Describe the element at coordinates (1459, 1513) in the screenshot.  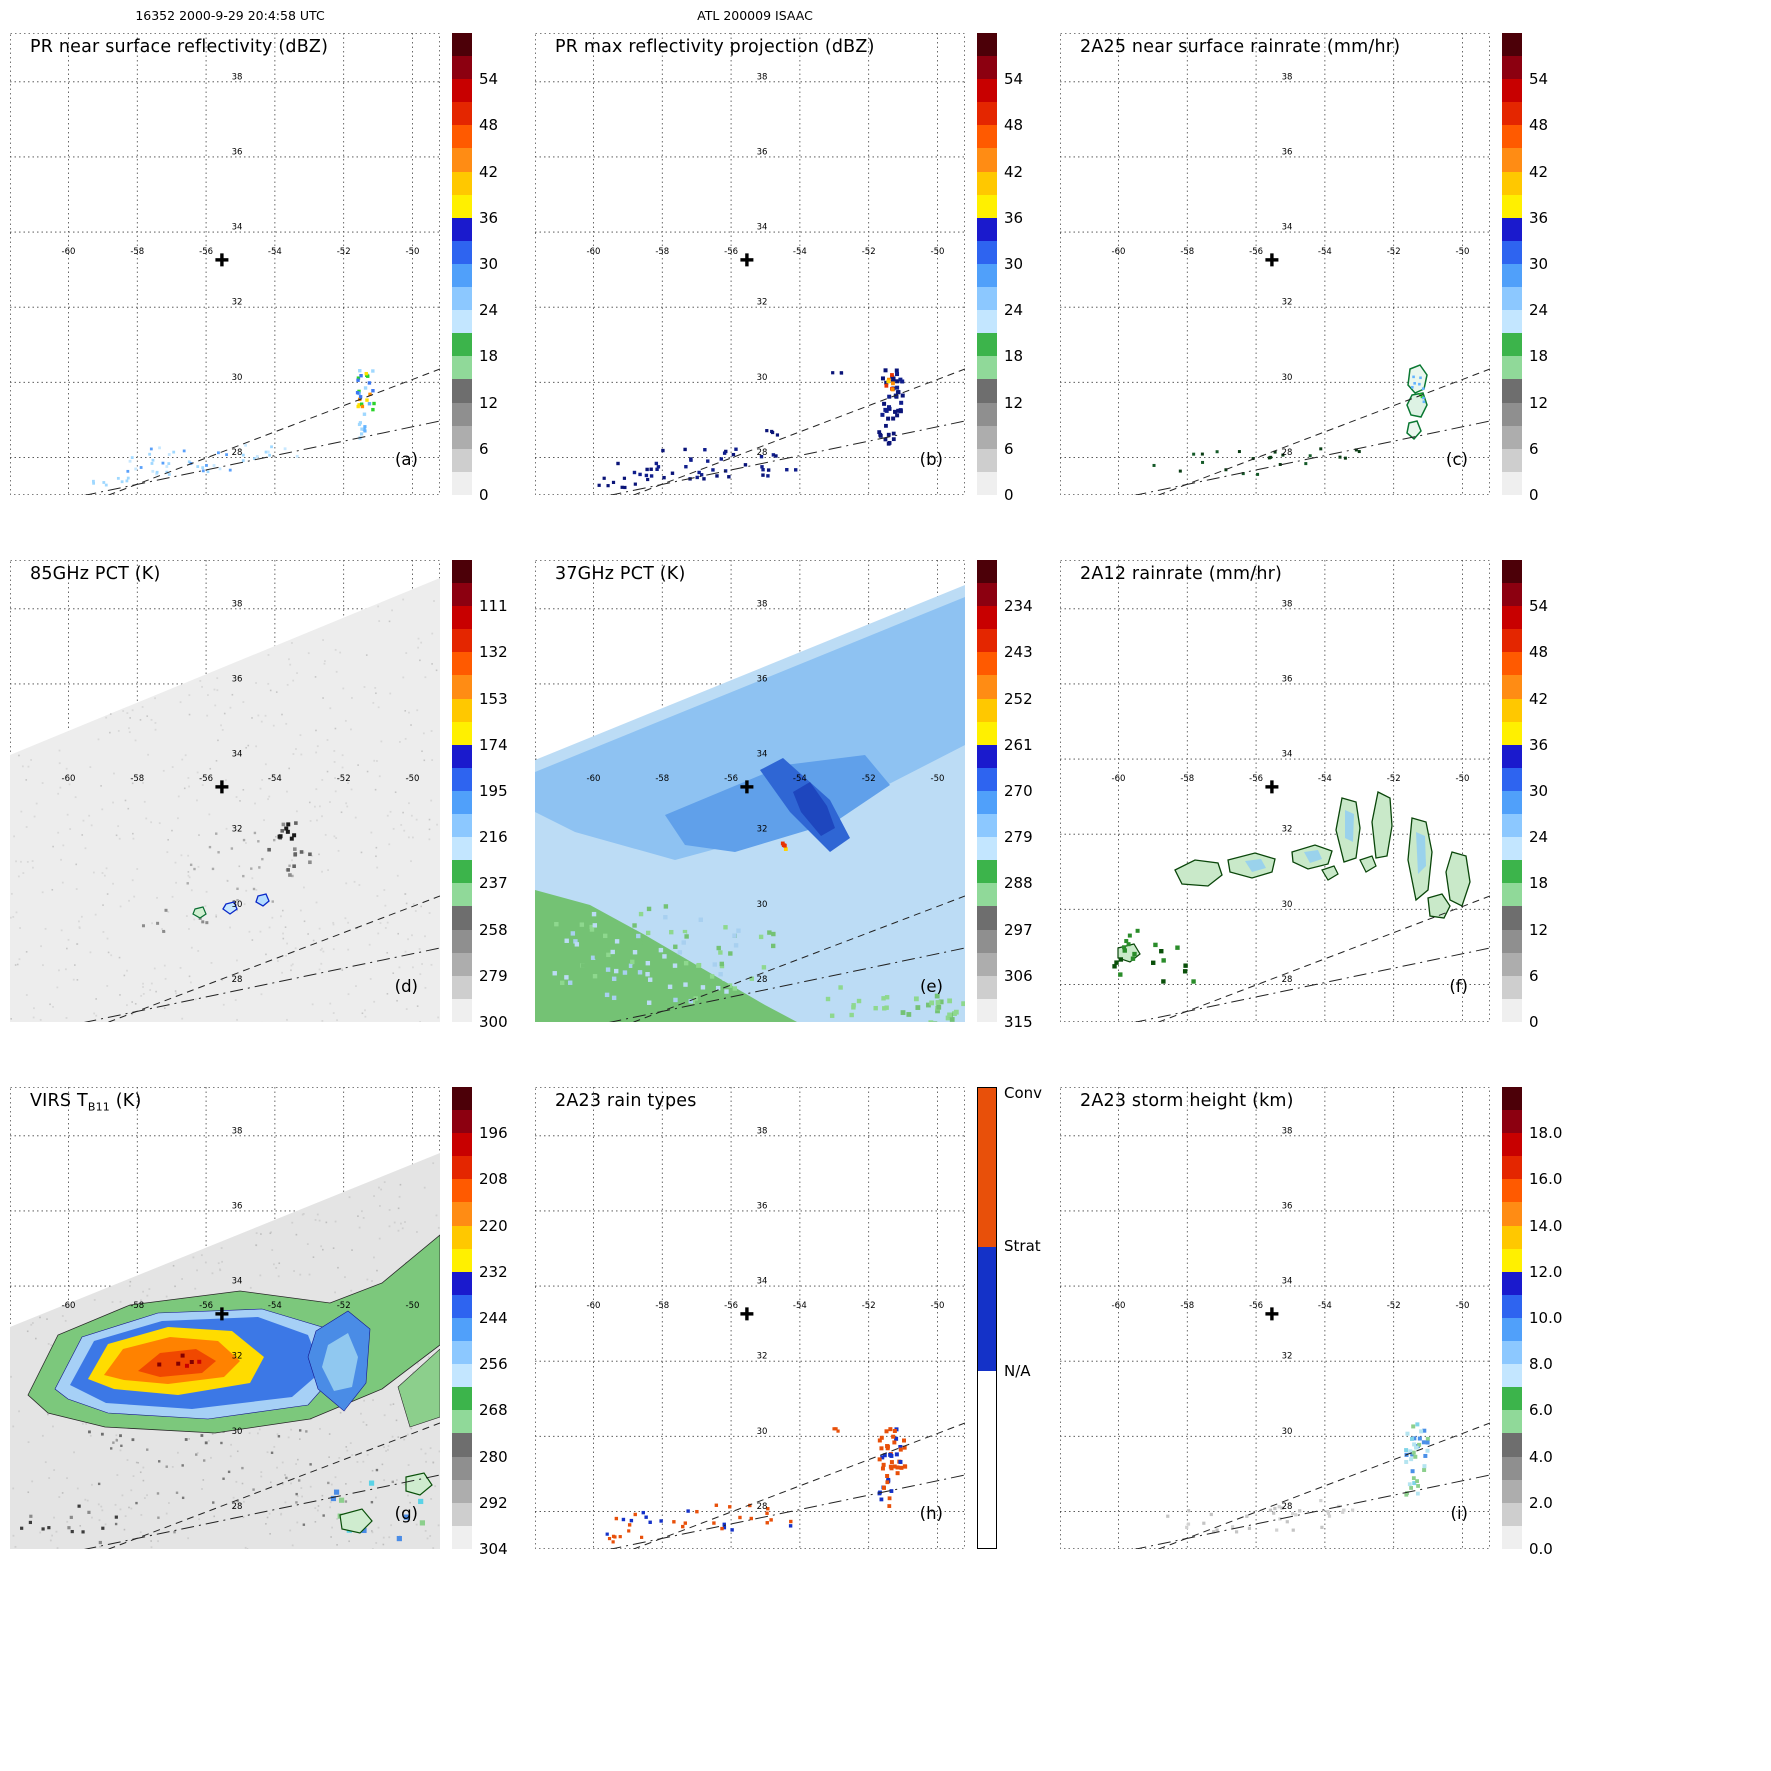
I see `panel-letter: (i)` at that location.